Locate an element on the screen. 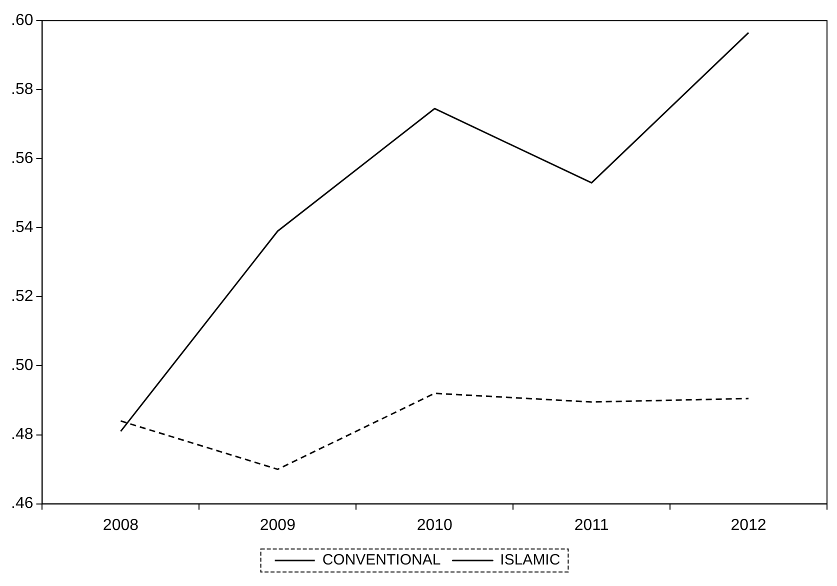 This screenshot has width=837, height=586. legend-label: ISLAMIC is located at coordinates (530, 560).